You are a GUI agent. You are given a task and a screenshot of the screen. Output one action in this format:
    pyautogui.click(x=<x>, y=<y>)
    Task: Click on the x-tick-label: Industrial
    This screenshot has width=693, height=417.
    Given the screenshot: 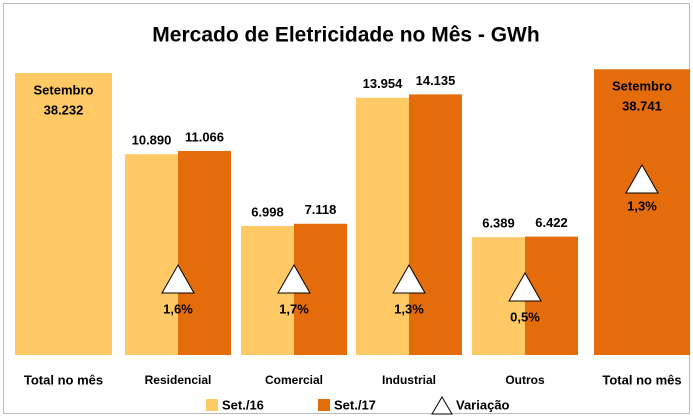 What is the action you would take?
    pyautogui.click(x=409, y=380)
    